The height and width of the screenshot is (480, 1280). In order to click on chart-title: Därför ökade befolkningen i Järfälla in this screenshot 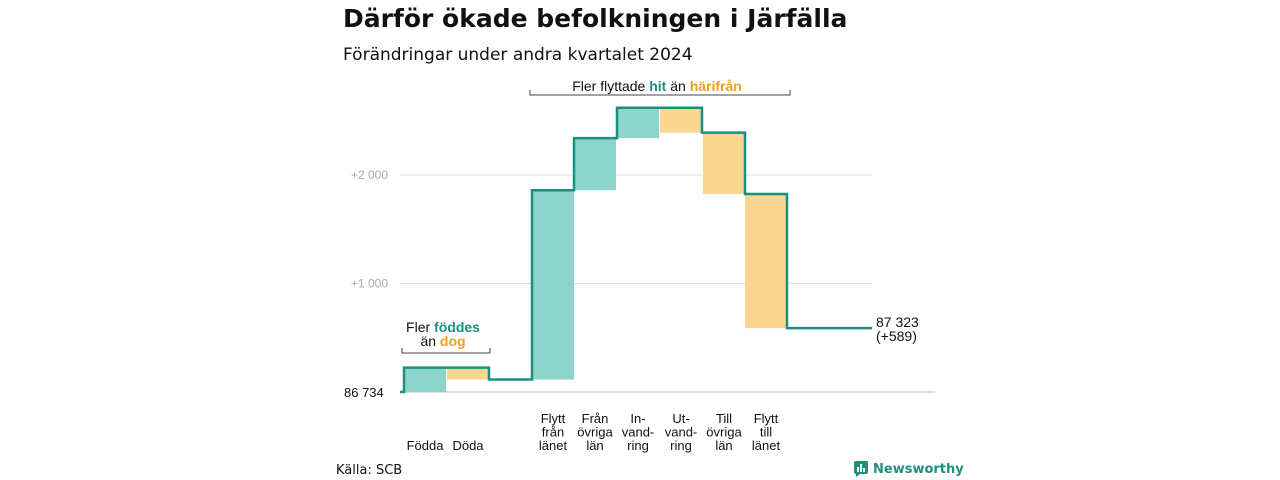, I will do `click(595, 18)`.